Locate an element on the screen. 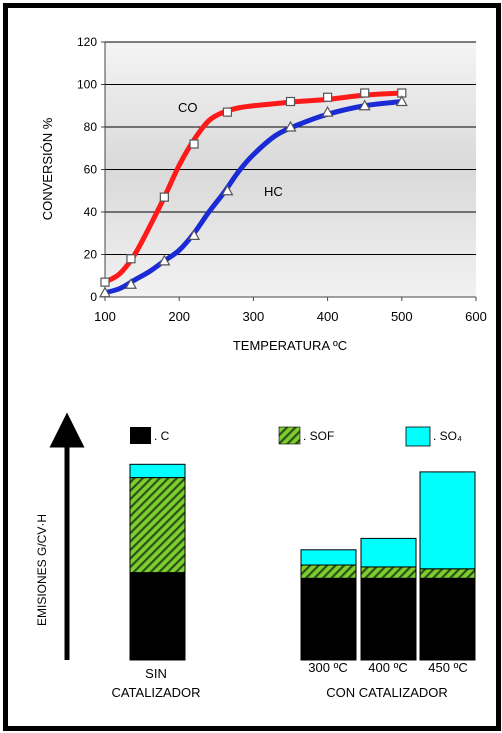 Image resolution: width=502 pixels, height=733 pixels. bar-2-c is located at coordinates (388, 619).